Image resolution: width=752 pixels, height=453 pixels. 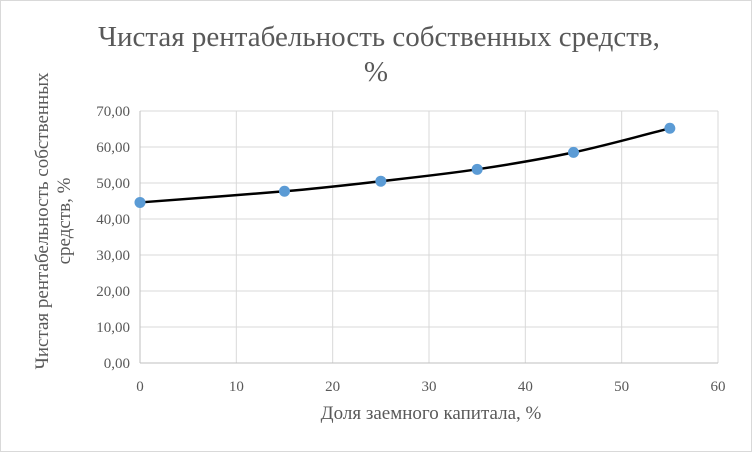 I want to click on x-tick-label: 20, so click(x=332, y=387).